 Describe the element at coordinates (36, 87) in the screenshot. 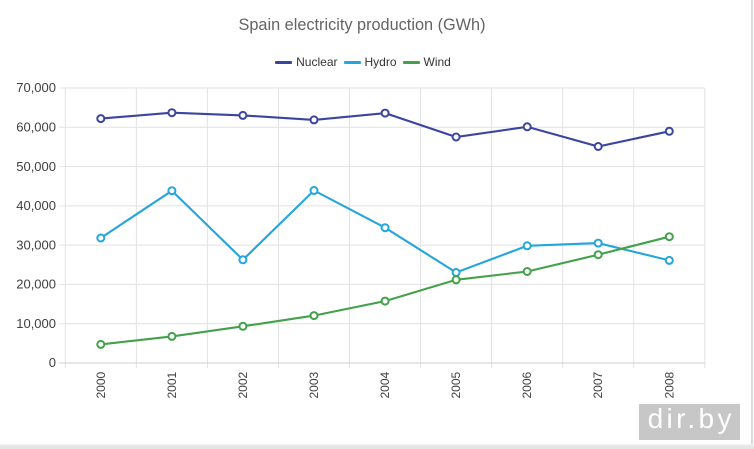

I see `svg-text: 70,000` at that location.